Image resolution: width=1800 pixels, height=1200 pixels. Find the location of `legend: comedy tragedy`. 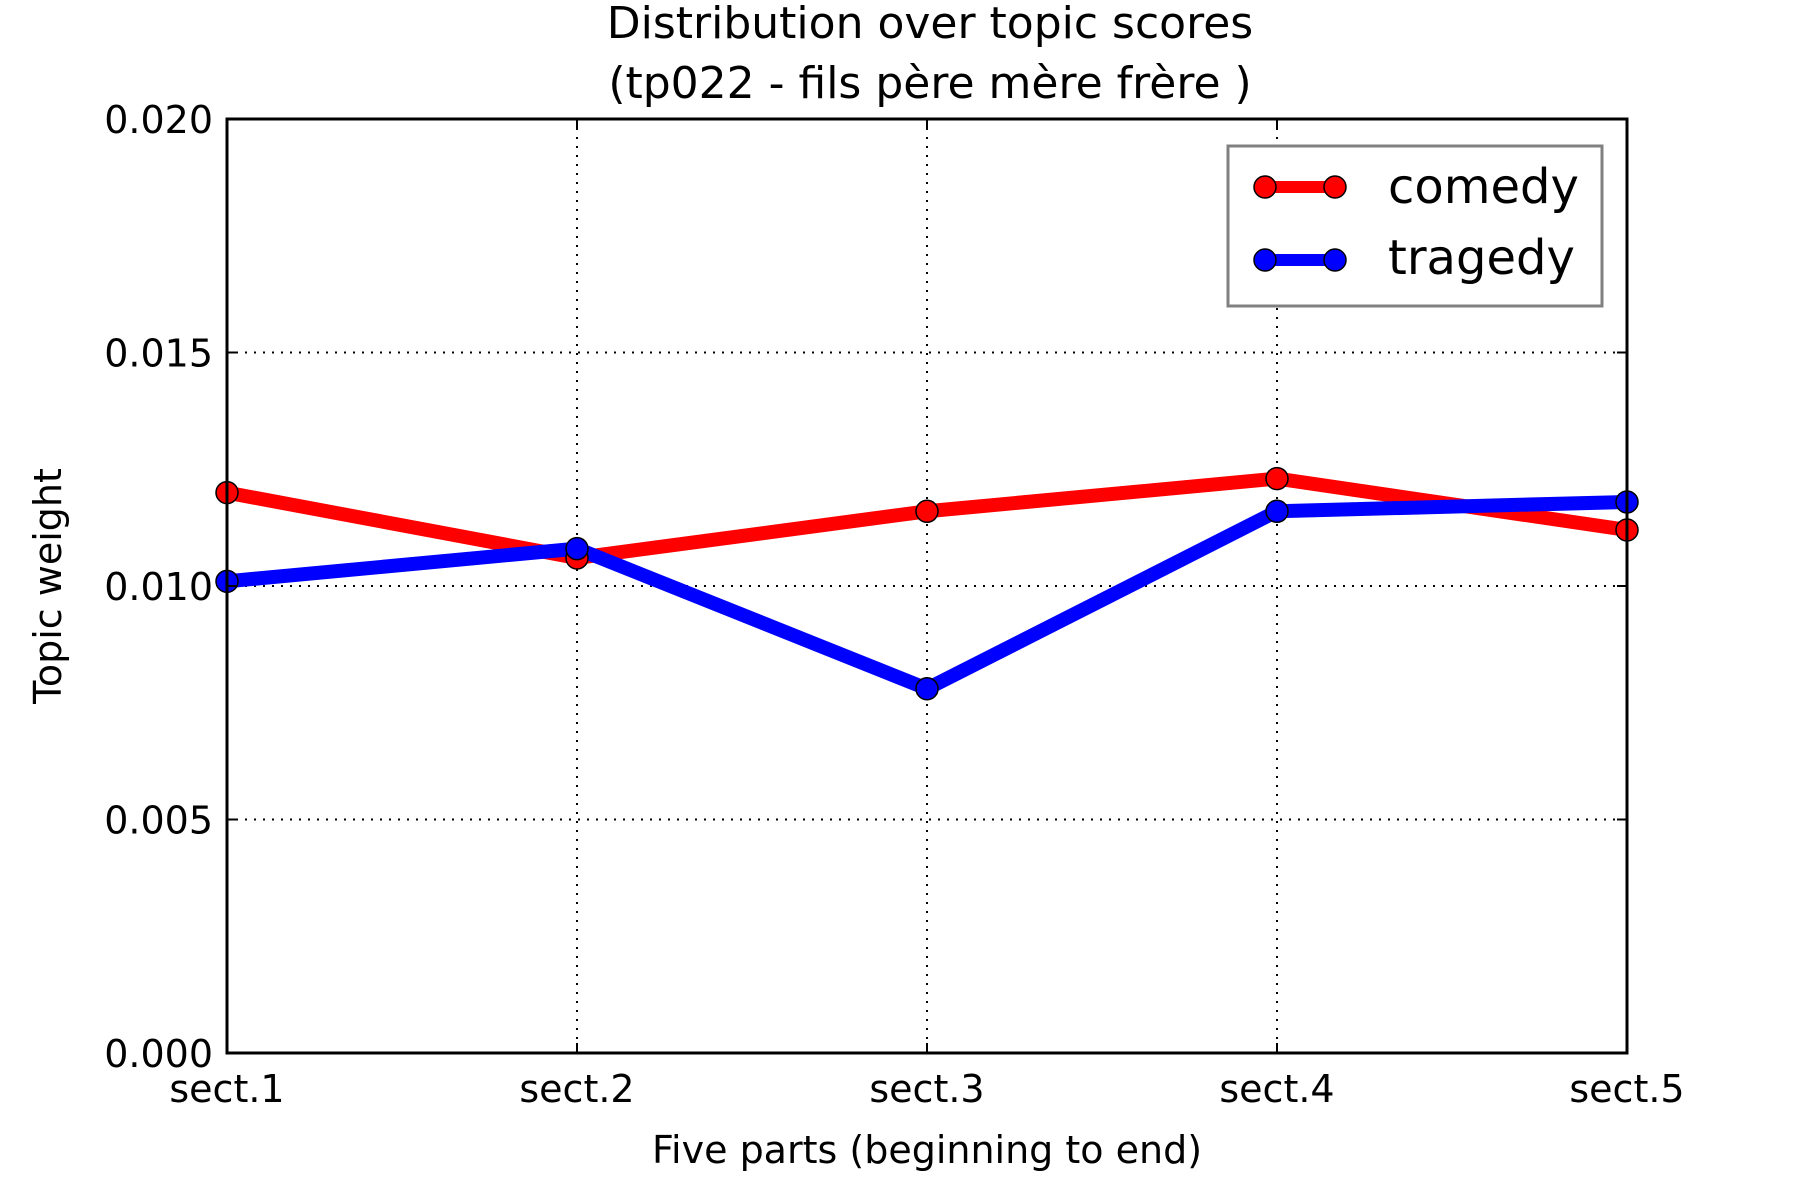

legend: comedy tragedy is located at coordinates (1415, 226).